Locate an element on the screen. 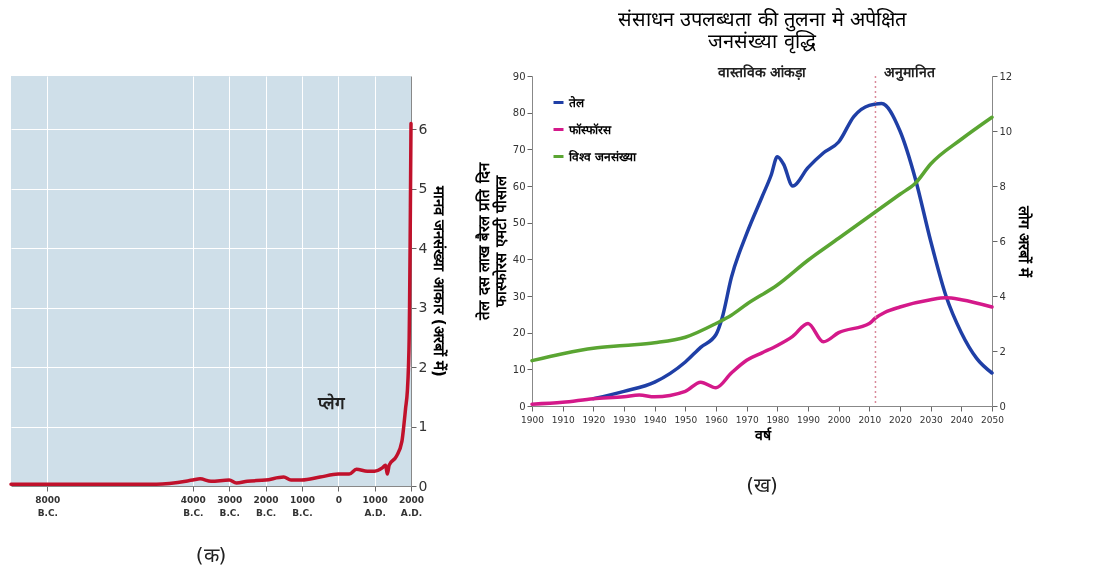  y2-tick-label: 12 is located at coordinates (1006, 76).